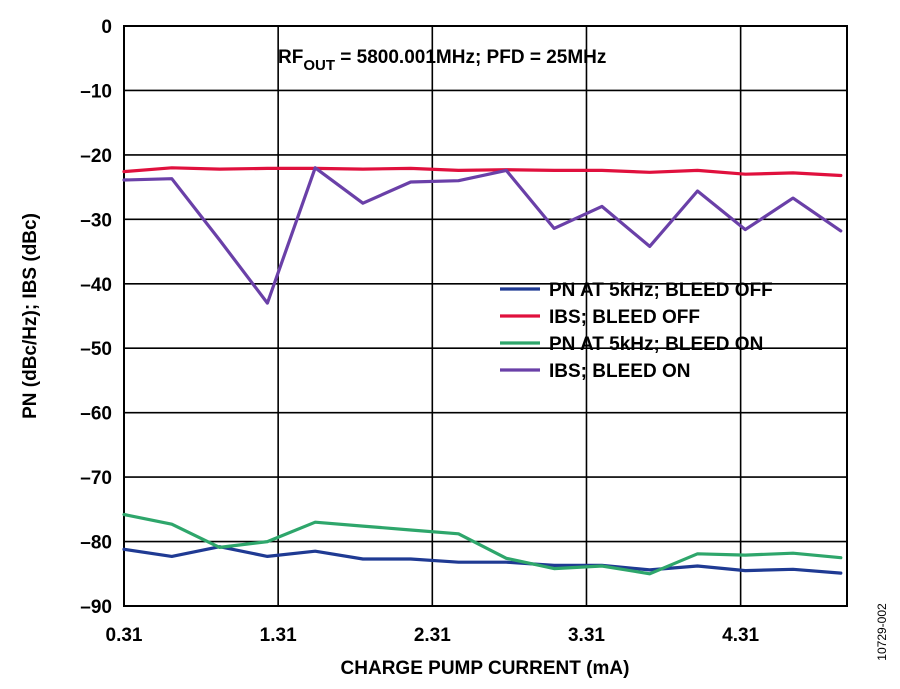 The image size is (900, 689). I want to click on y-tick-label: –40, so click(96, 285).